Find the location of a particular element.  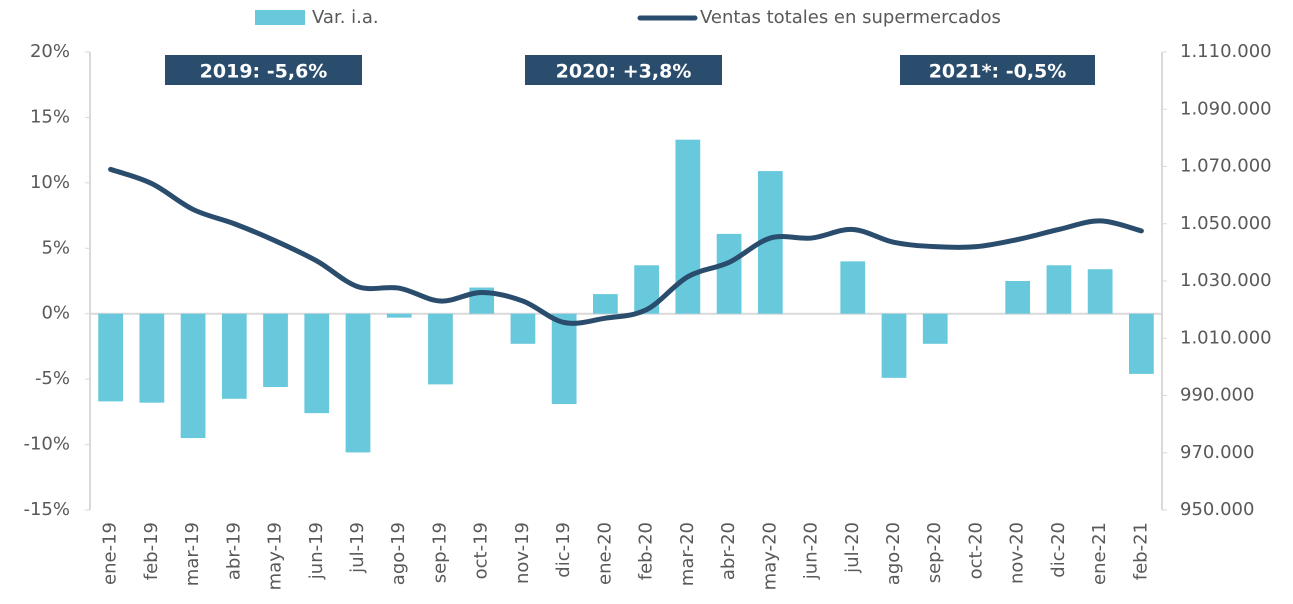

x-tick-label: sep-19 is located at coordinates (439, 552).